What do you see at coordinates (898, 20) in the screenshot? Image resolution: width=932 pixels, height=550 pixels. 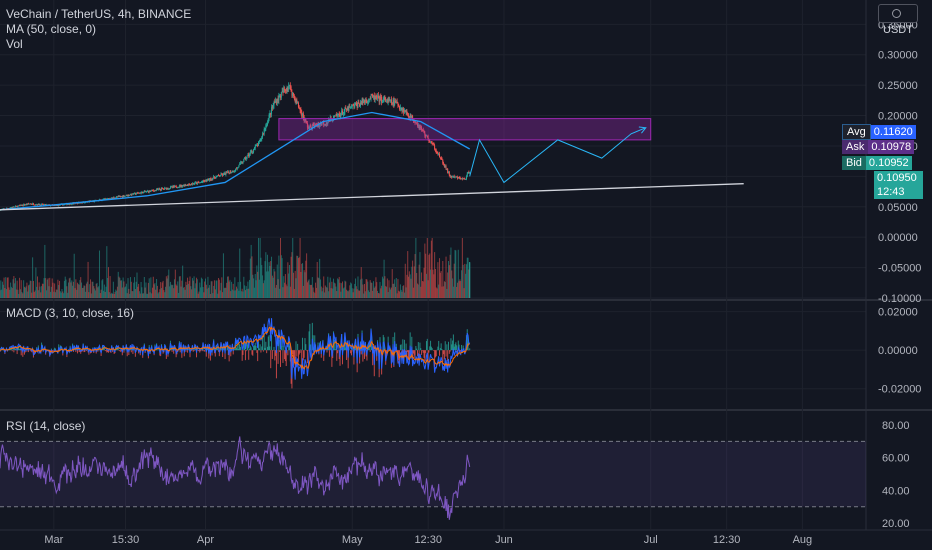 I see `currency-button: USDT` at bounding box center [898, 20].